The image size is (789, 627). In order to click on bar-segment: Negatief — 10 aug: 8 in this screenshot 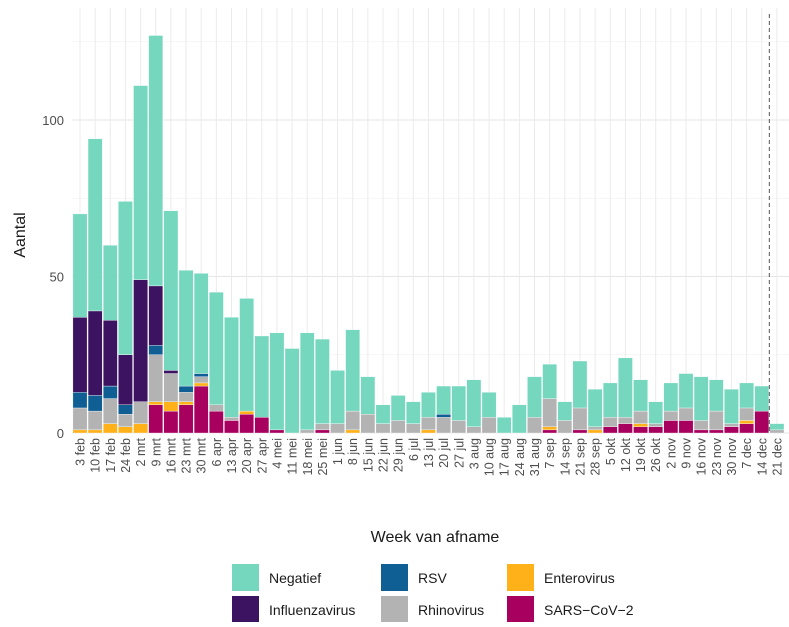, I will do `click(489, 404)`.